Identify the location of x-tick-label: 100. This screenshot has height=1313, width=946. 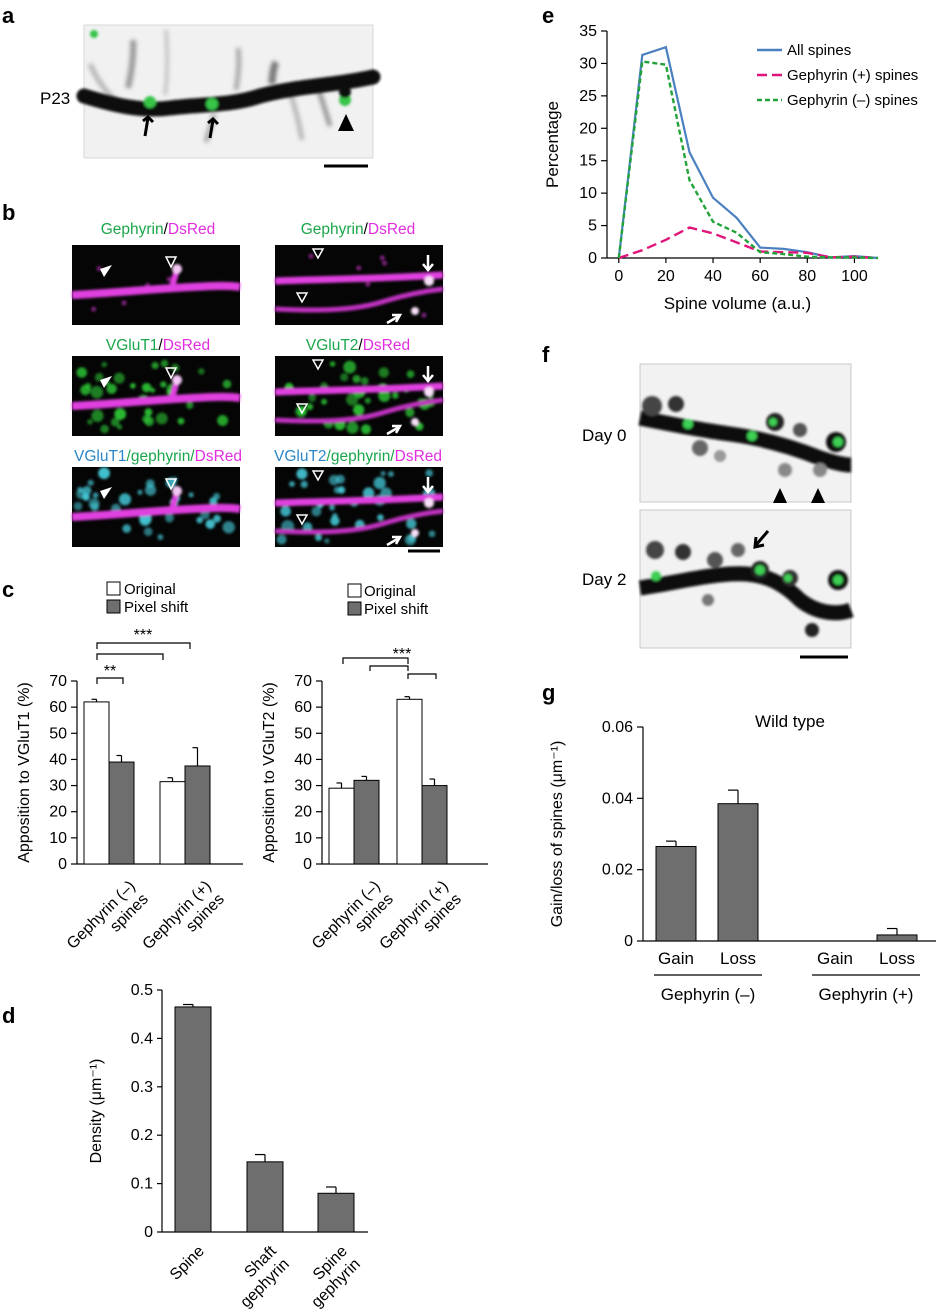
(854, 276).